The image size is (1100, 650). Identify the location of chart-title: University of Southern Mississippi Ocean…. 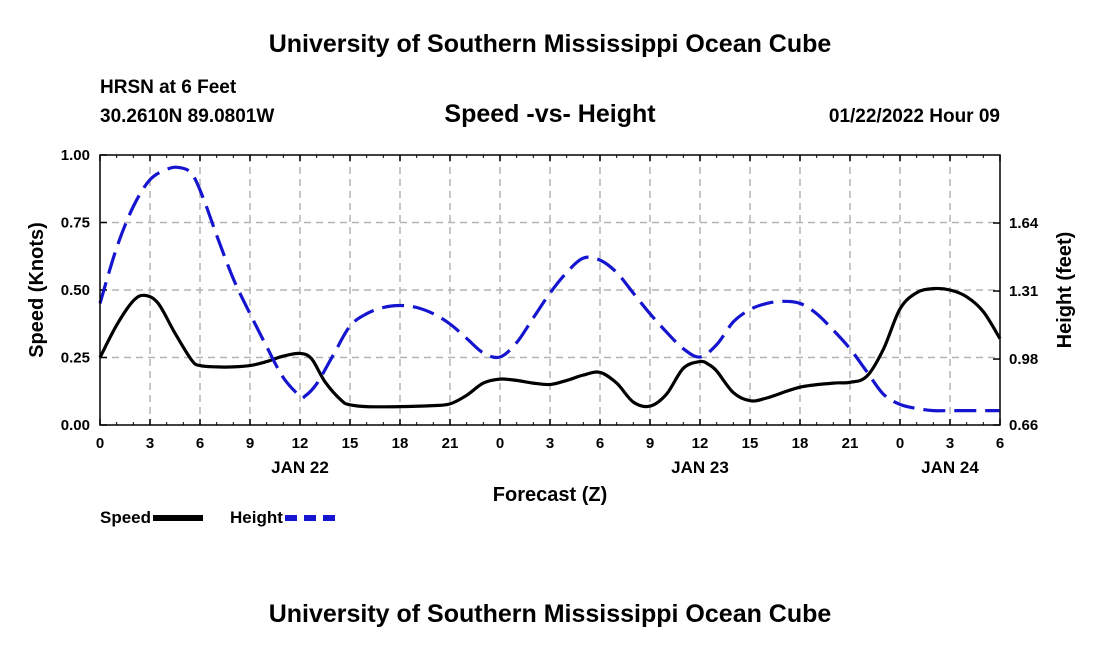
(550, 44).